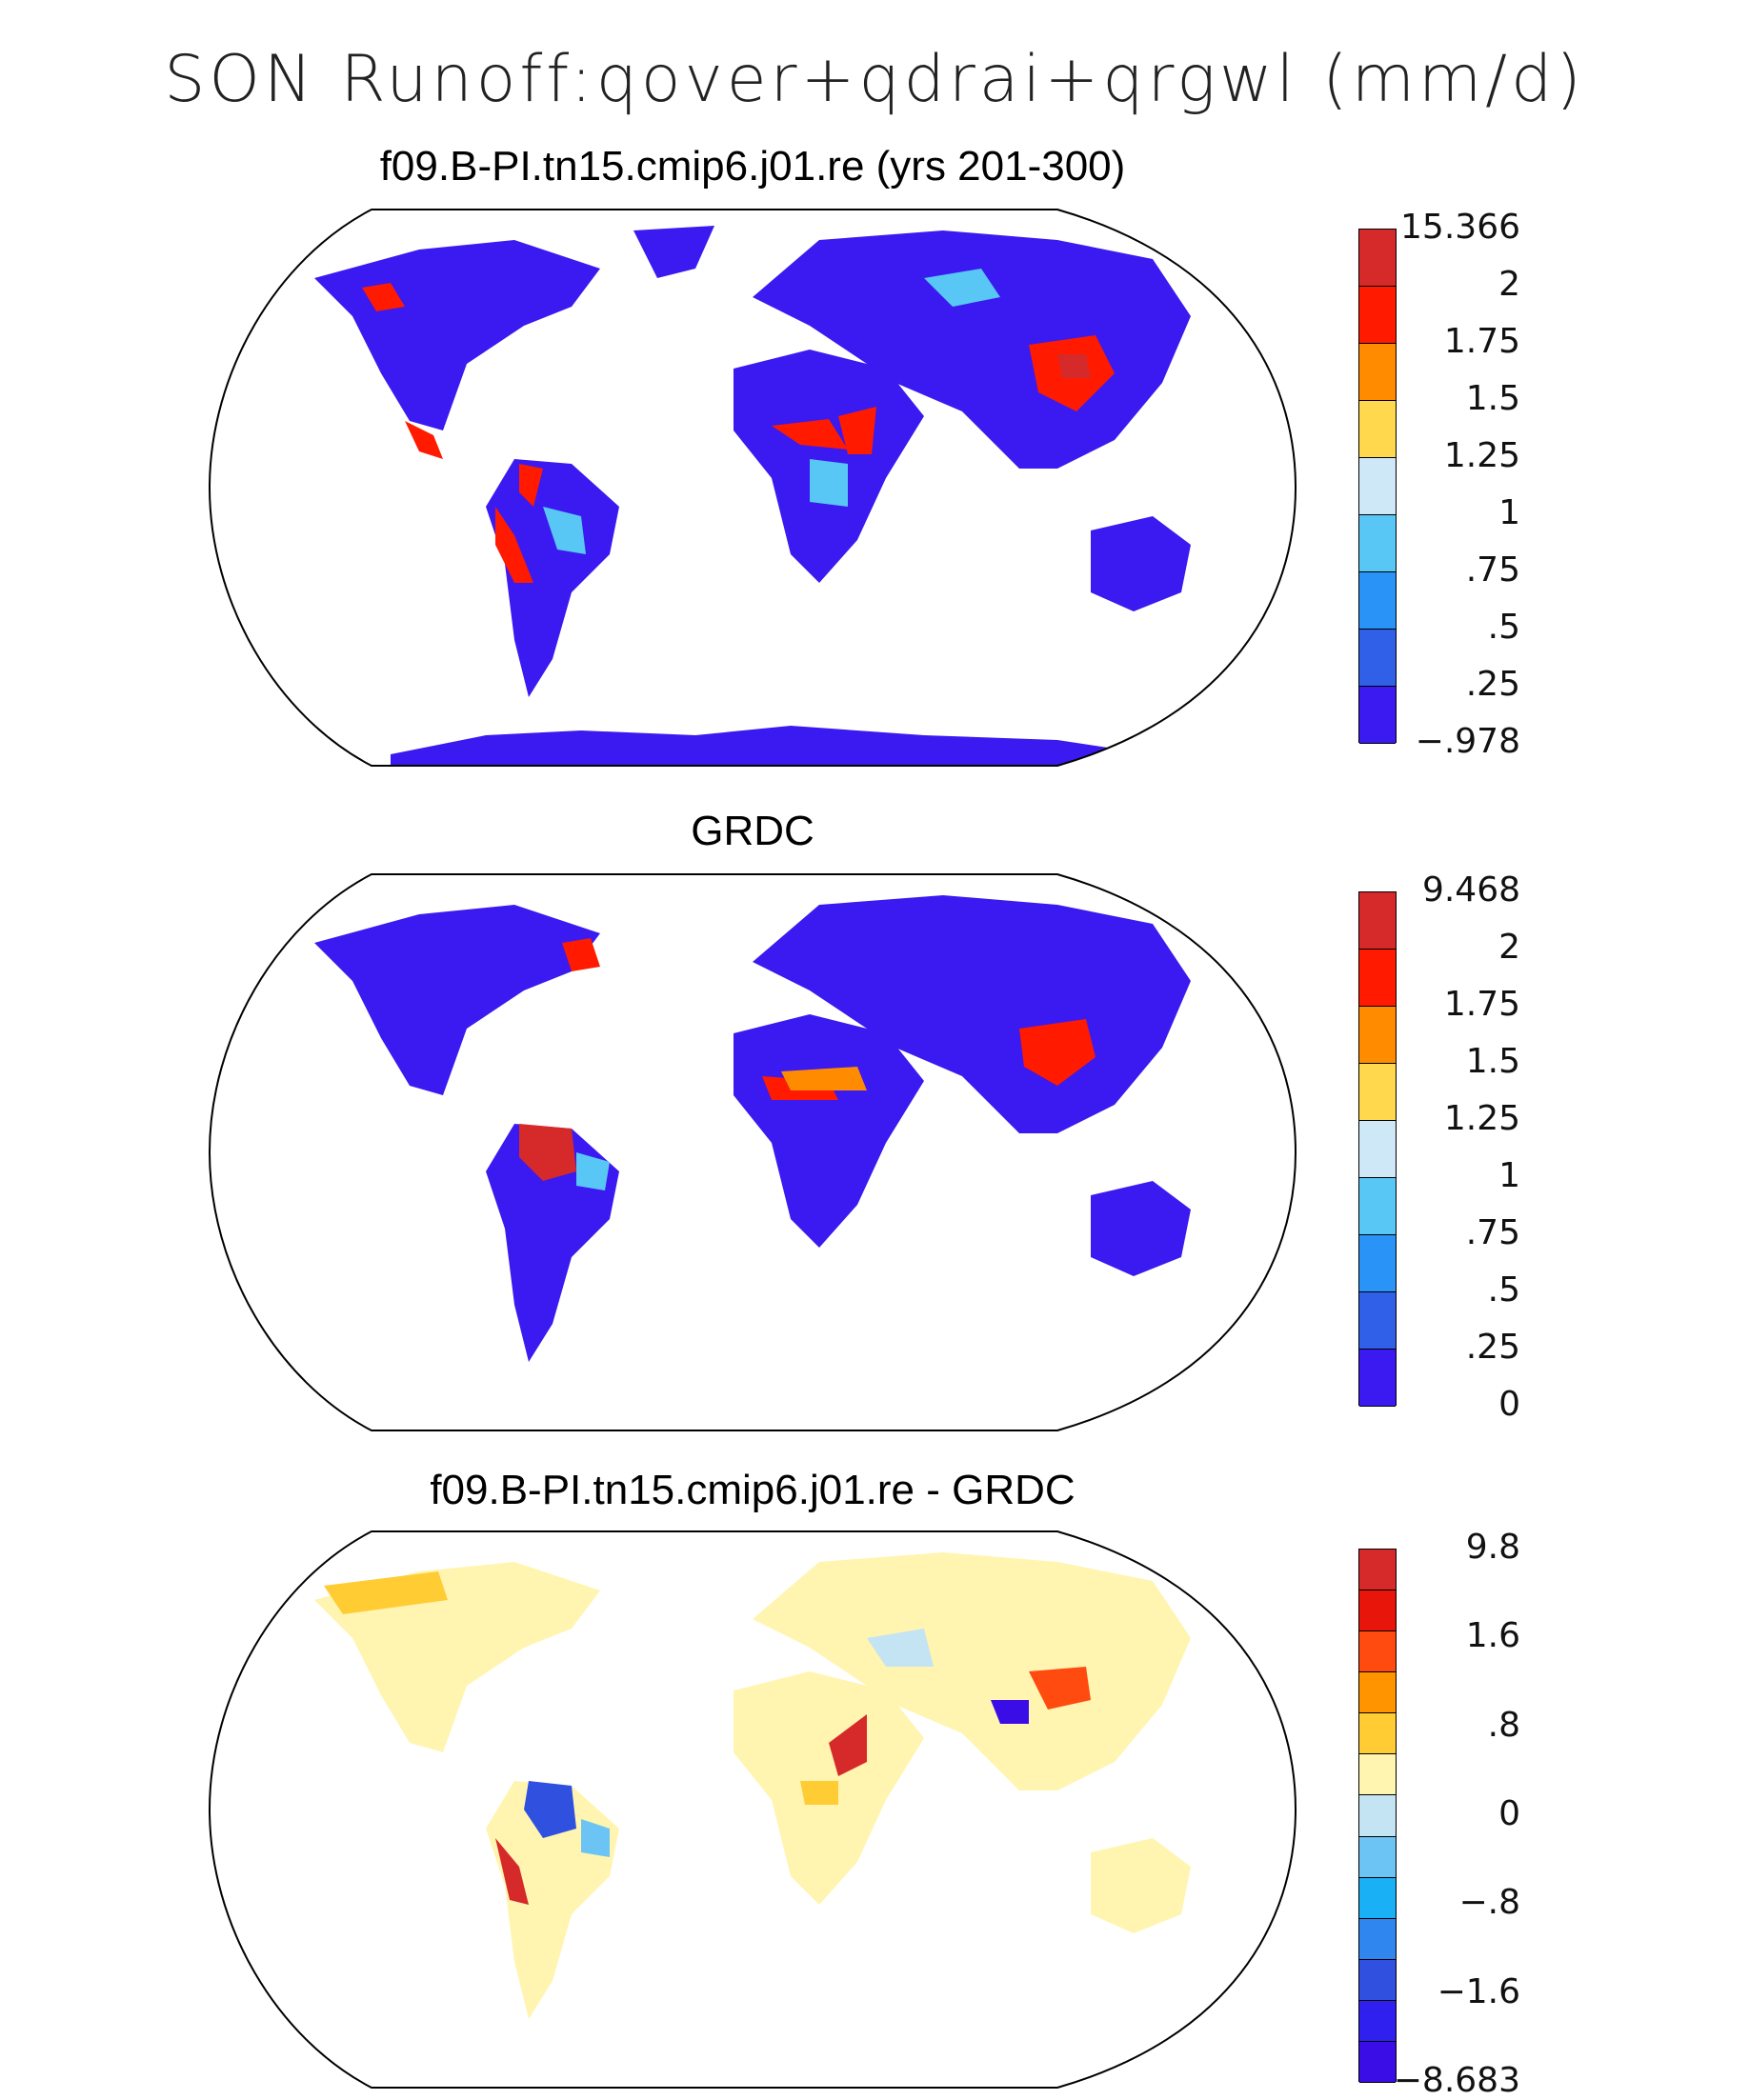 This screenshot has width=1749, height=2100. Describe the element at coordinates (1503, 1725) in the screenshot. I see `colorbar-tick-label: .8` at that location.